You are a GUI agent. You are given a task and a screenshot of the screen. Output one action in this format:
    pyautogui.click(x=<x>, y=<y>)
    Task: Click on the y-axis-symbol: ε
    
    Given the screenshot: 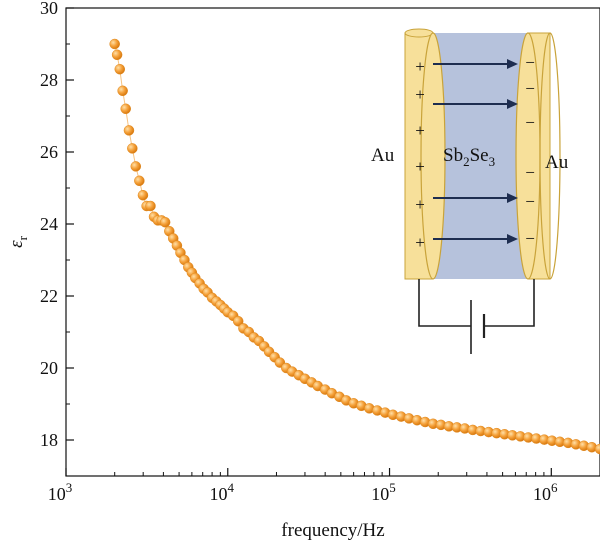 What is the action you would take?
    pyautogui.click(x=16, y=244)
    